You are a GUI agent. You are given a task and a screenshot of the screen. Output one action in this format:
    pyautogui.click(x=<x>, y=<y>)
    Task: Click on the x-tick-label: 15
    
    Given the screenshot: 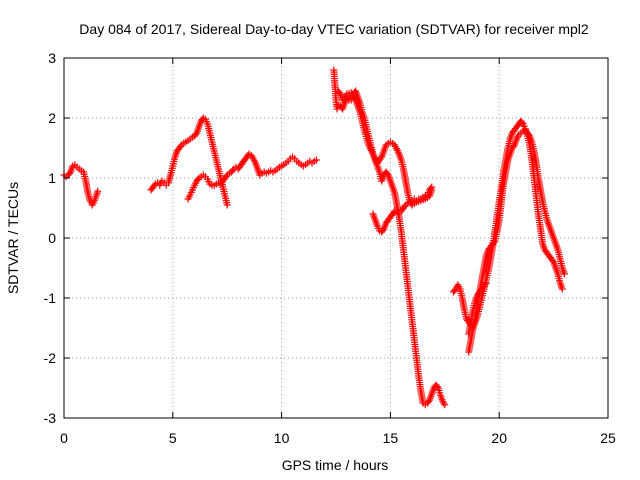 What is the action you would take?
    pyautogui.click(x=391, y=438)
    